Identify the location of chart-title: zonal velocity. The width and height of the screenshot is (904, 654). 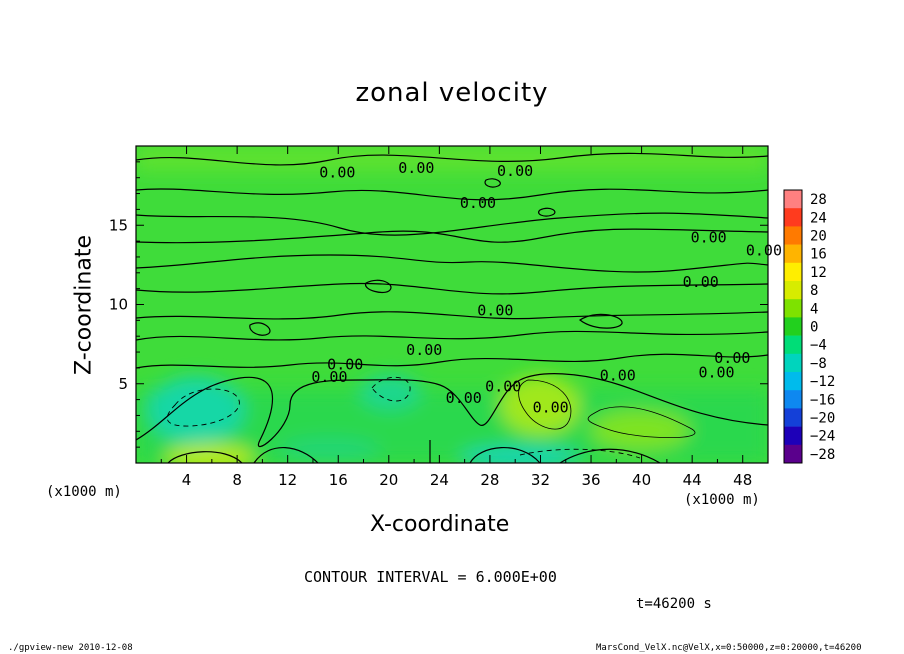
(452, 93).